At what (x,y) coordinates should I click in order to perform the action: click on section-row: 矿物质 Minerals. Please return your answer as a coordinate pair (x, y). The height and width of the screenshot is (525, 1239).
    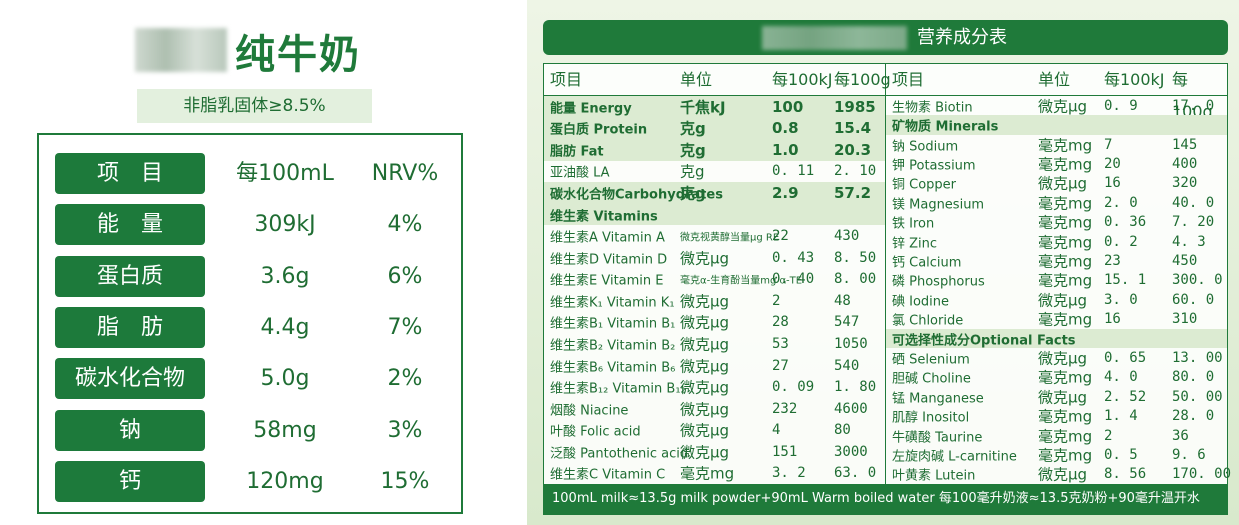
    Looking at the image, I should click on (1056, 125).